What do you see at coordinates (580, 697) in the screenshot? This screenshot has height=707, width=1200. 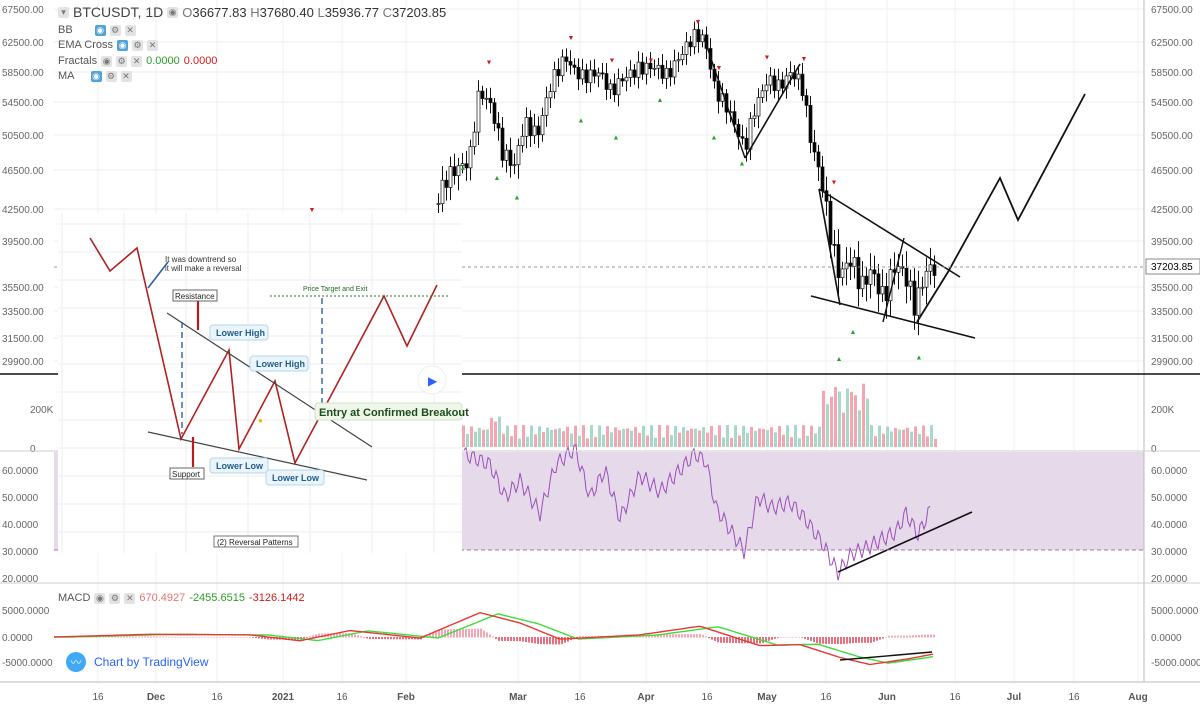 I see `time-tick: 16` at bounding box center [580, 697].